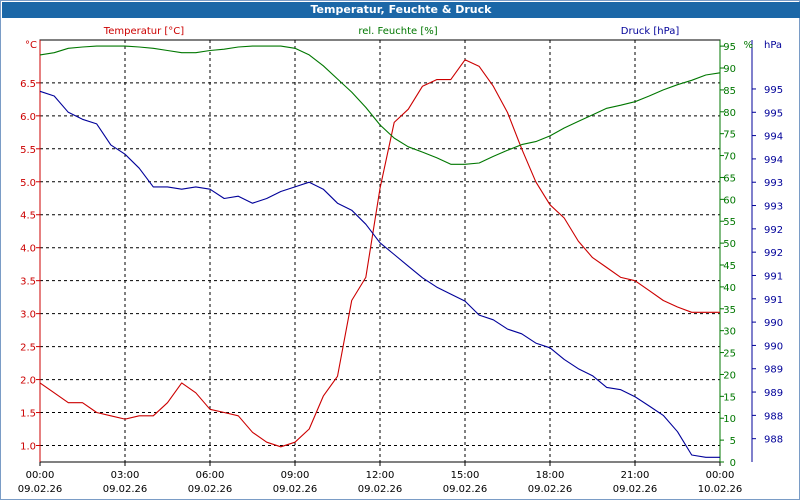  Describe the element at coordinates (729, 157) in the screenshot. I see `humidity-tick-label: 70` at that location.